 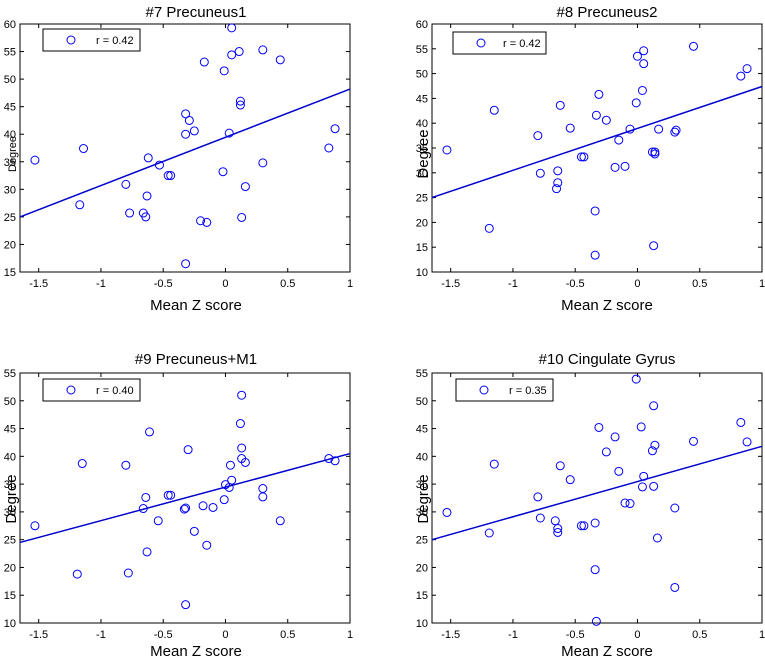 What do you see at coordinates (422, 513) in the screenshot?
I see `y-tick-label: 30` at bounding box center [422, 513].